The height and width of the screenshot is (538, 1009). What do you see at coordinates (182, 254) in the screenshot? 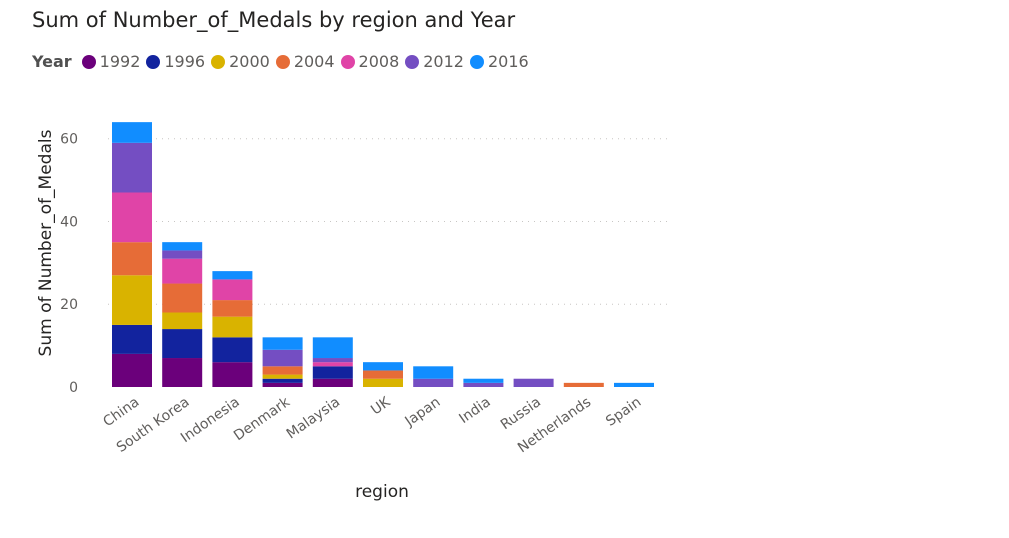
I see `bar-segment-south-korea-2012` at bounding box center [182, 254].